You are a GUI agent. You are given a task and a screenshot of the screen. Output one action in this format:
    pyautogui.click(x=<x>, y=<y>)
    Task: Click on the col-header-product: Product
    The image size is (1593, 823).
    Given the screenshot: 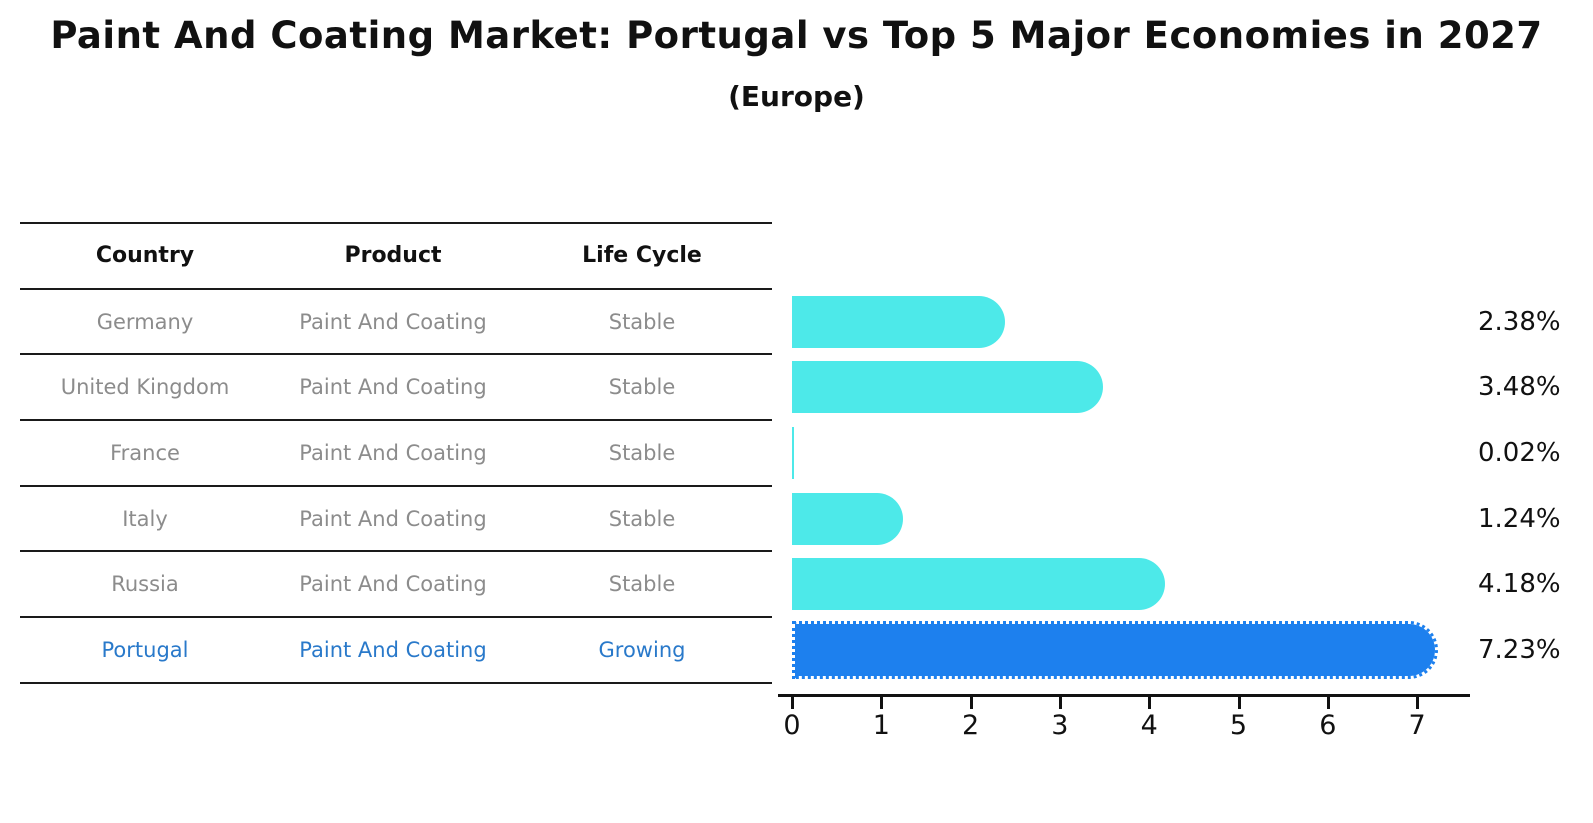 What is the action you would take?
    pyautogui.click(x=393, y=256)
    